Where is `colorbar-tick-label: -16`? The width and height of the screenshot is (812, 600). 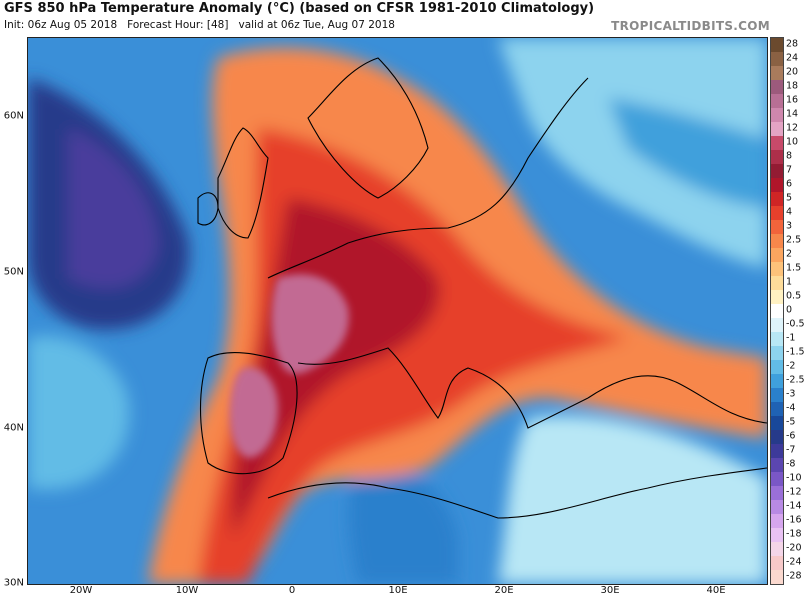 colorbar-tick-label: -16 is located at coordinates (794, 520).